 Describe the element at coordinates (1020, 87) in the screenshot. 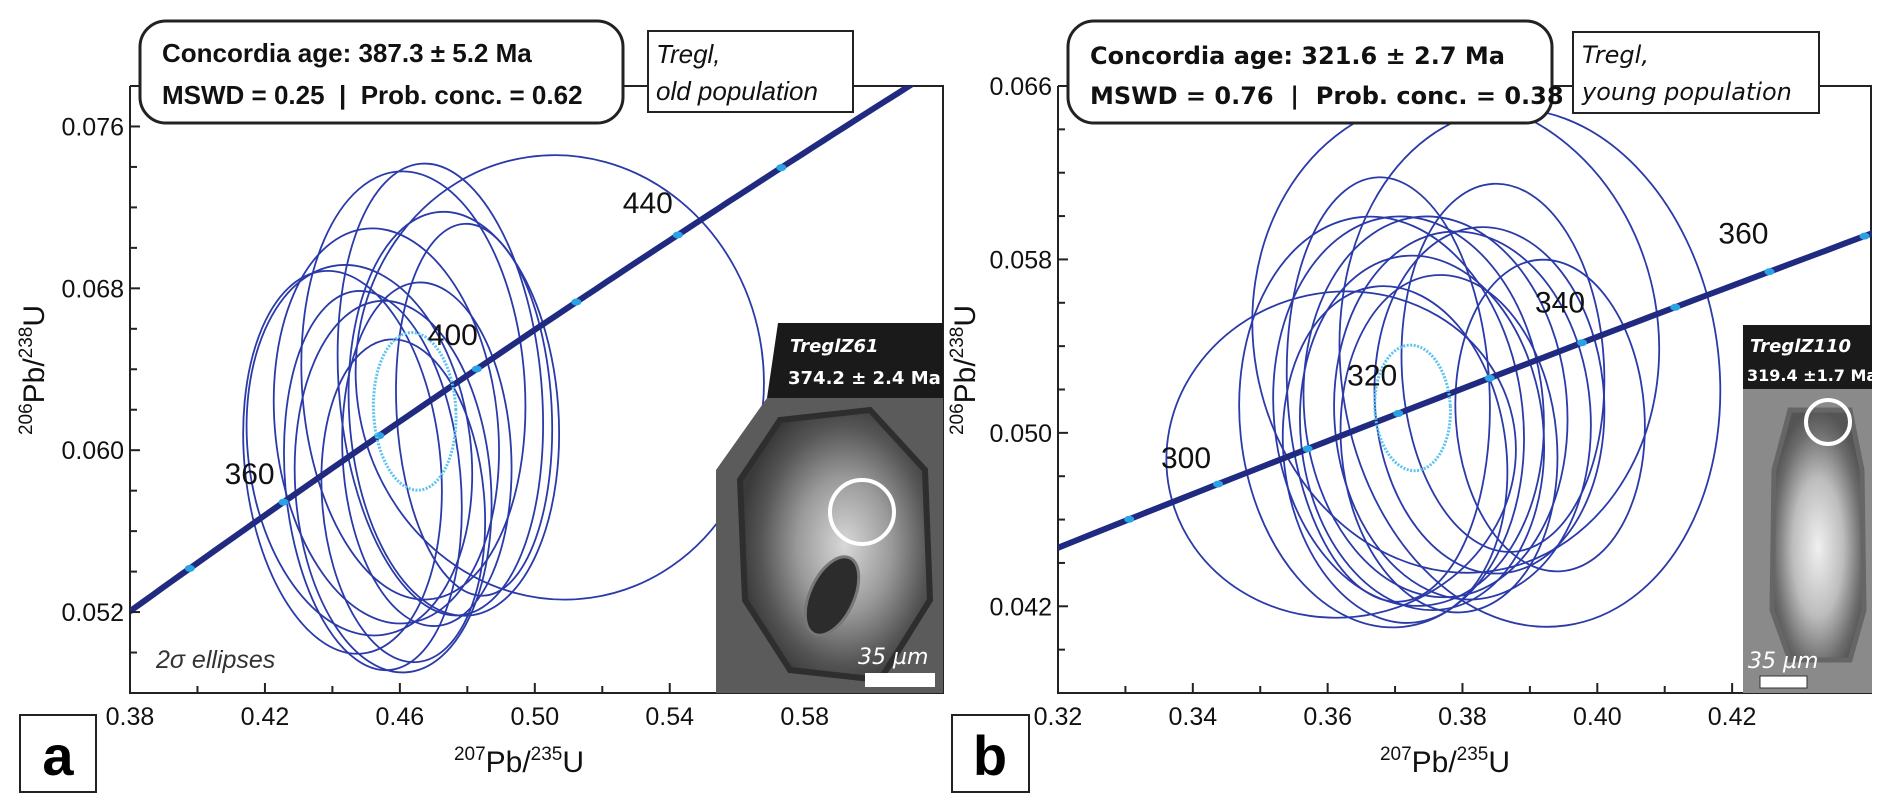

I see `y-tick-label: 0.066` at that location.